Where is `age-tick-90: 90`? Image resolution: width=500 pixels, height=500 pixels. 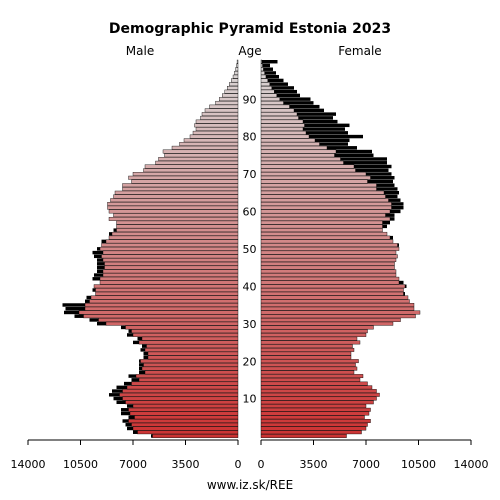 age-tick-90: 90 is located at coordinates (250, 99).